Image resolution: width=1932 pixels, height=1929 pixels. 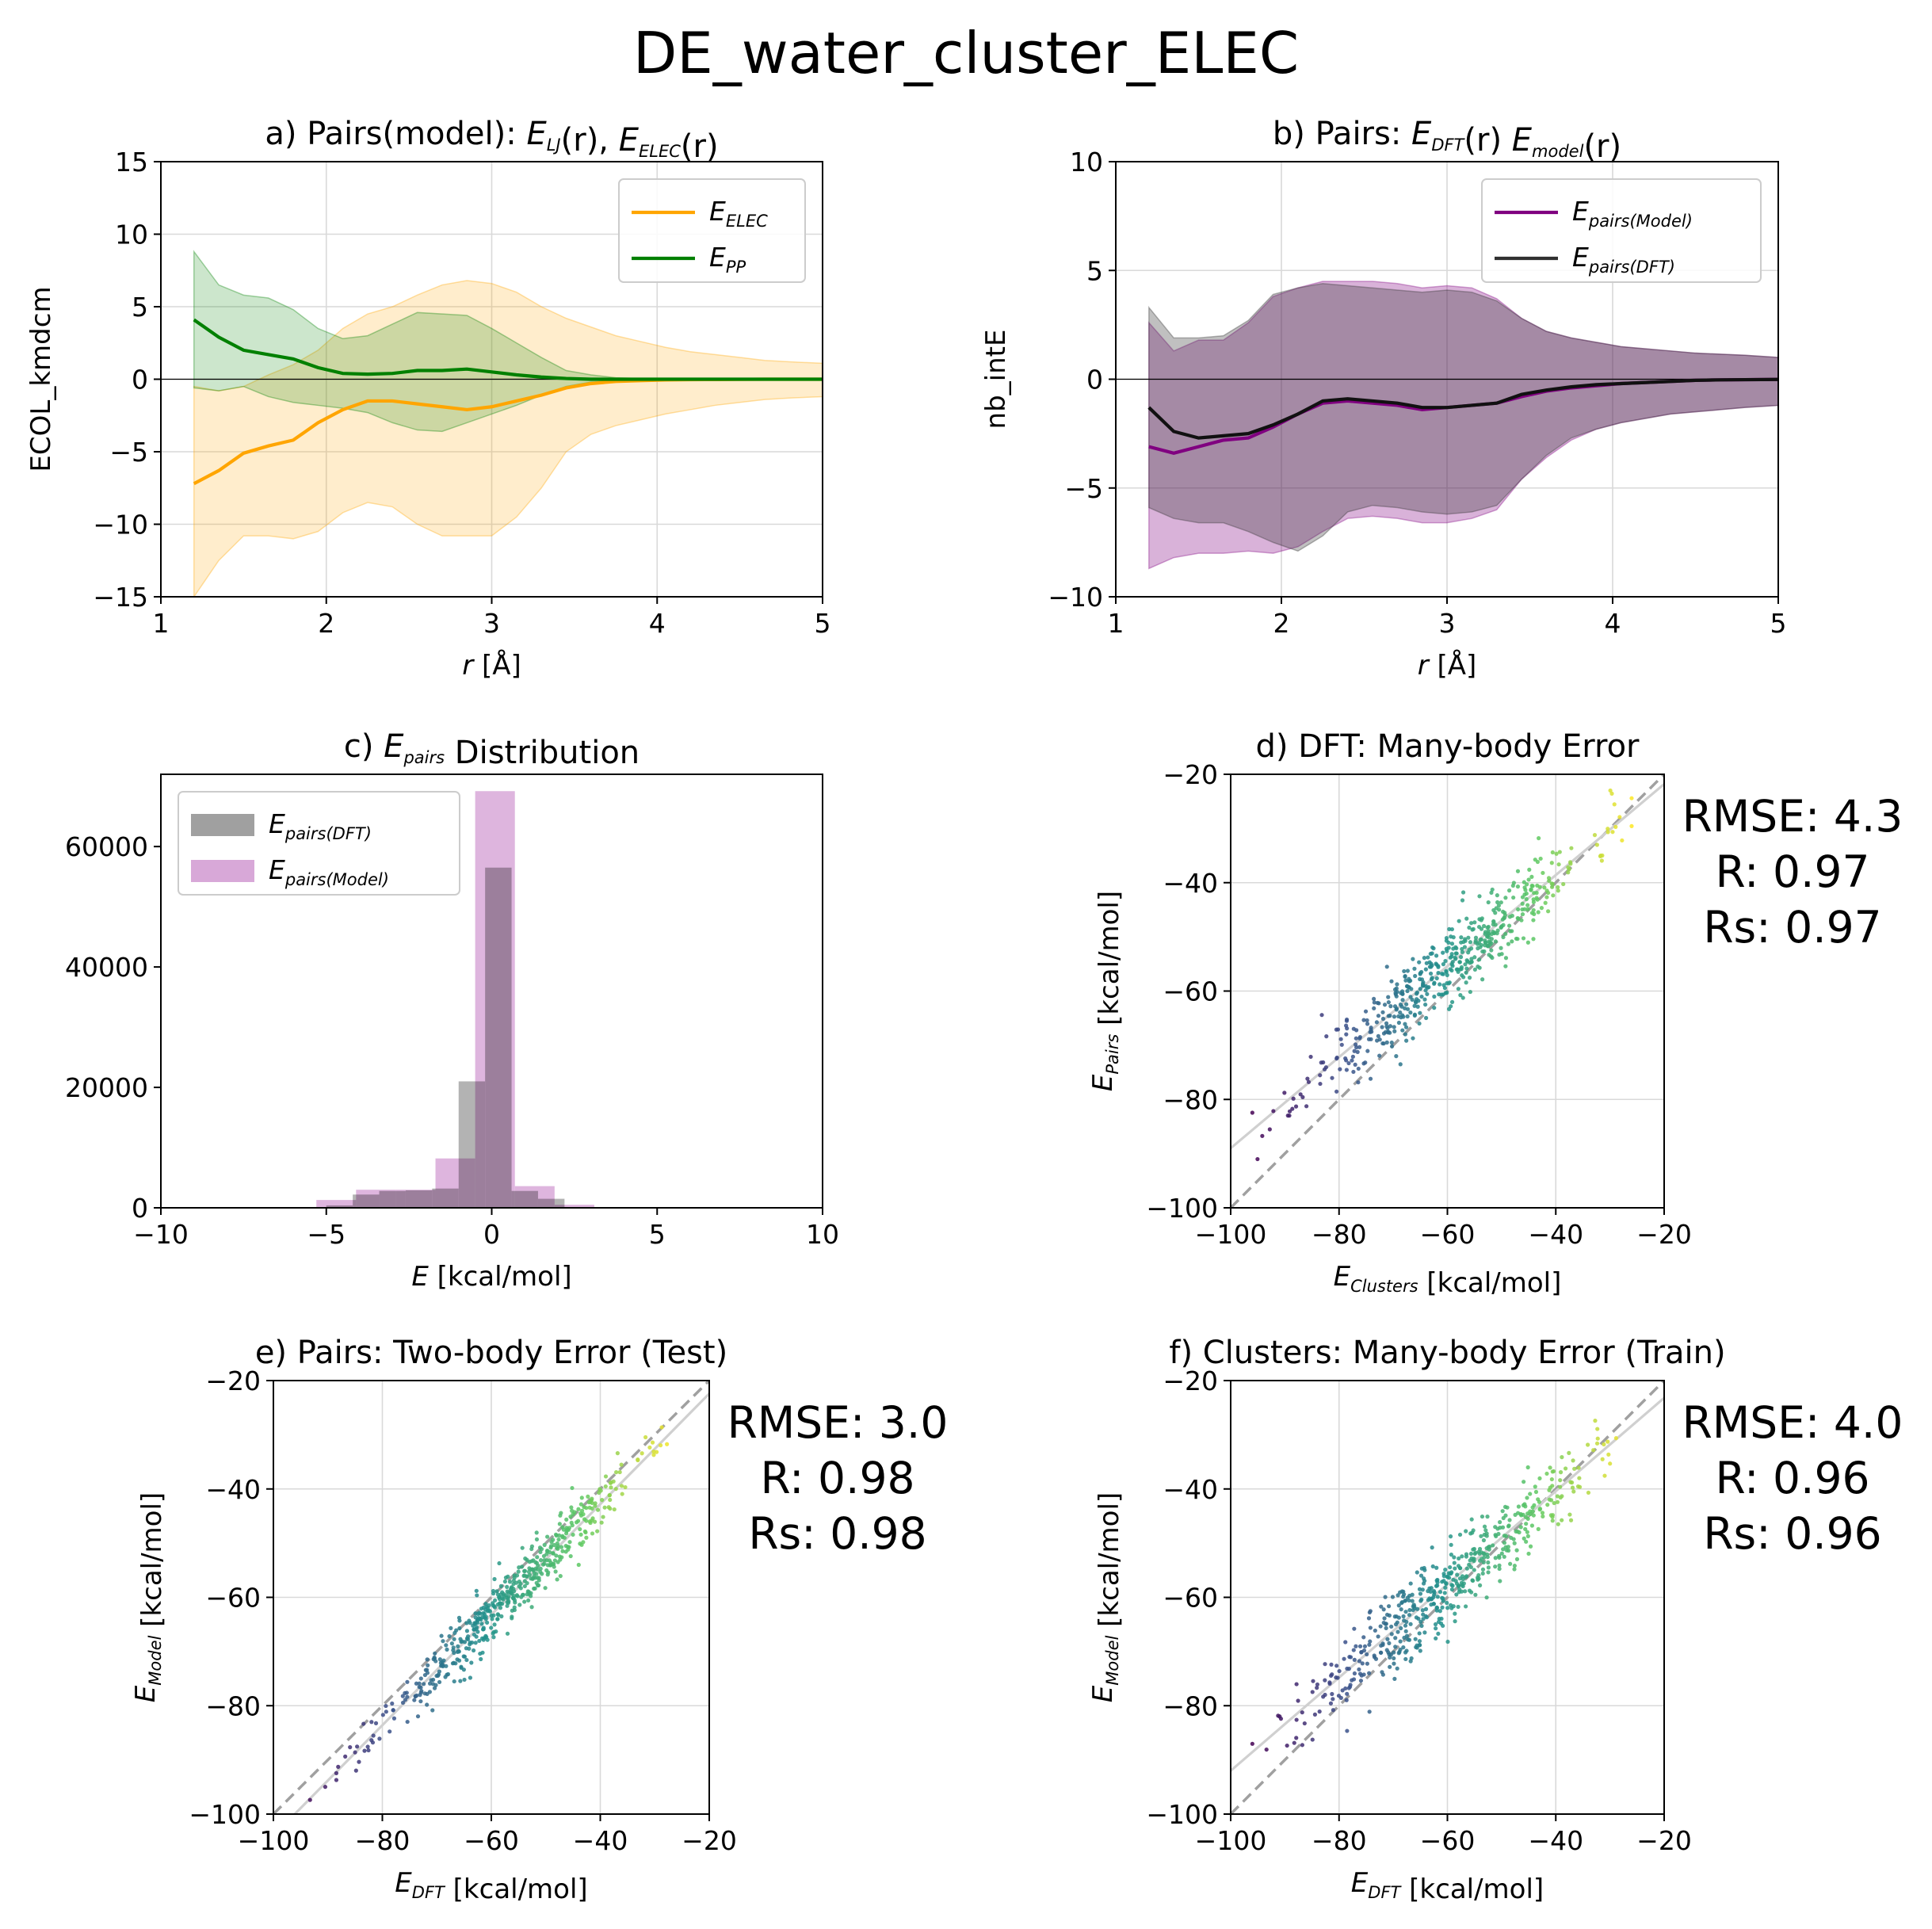 What do you see at coordinates (491, 1597) in the screenshot?
I see `identity-line` at bounding box center [491, 1597].